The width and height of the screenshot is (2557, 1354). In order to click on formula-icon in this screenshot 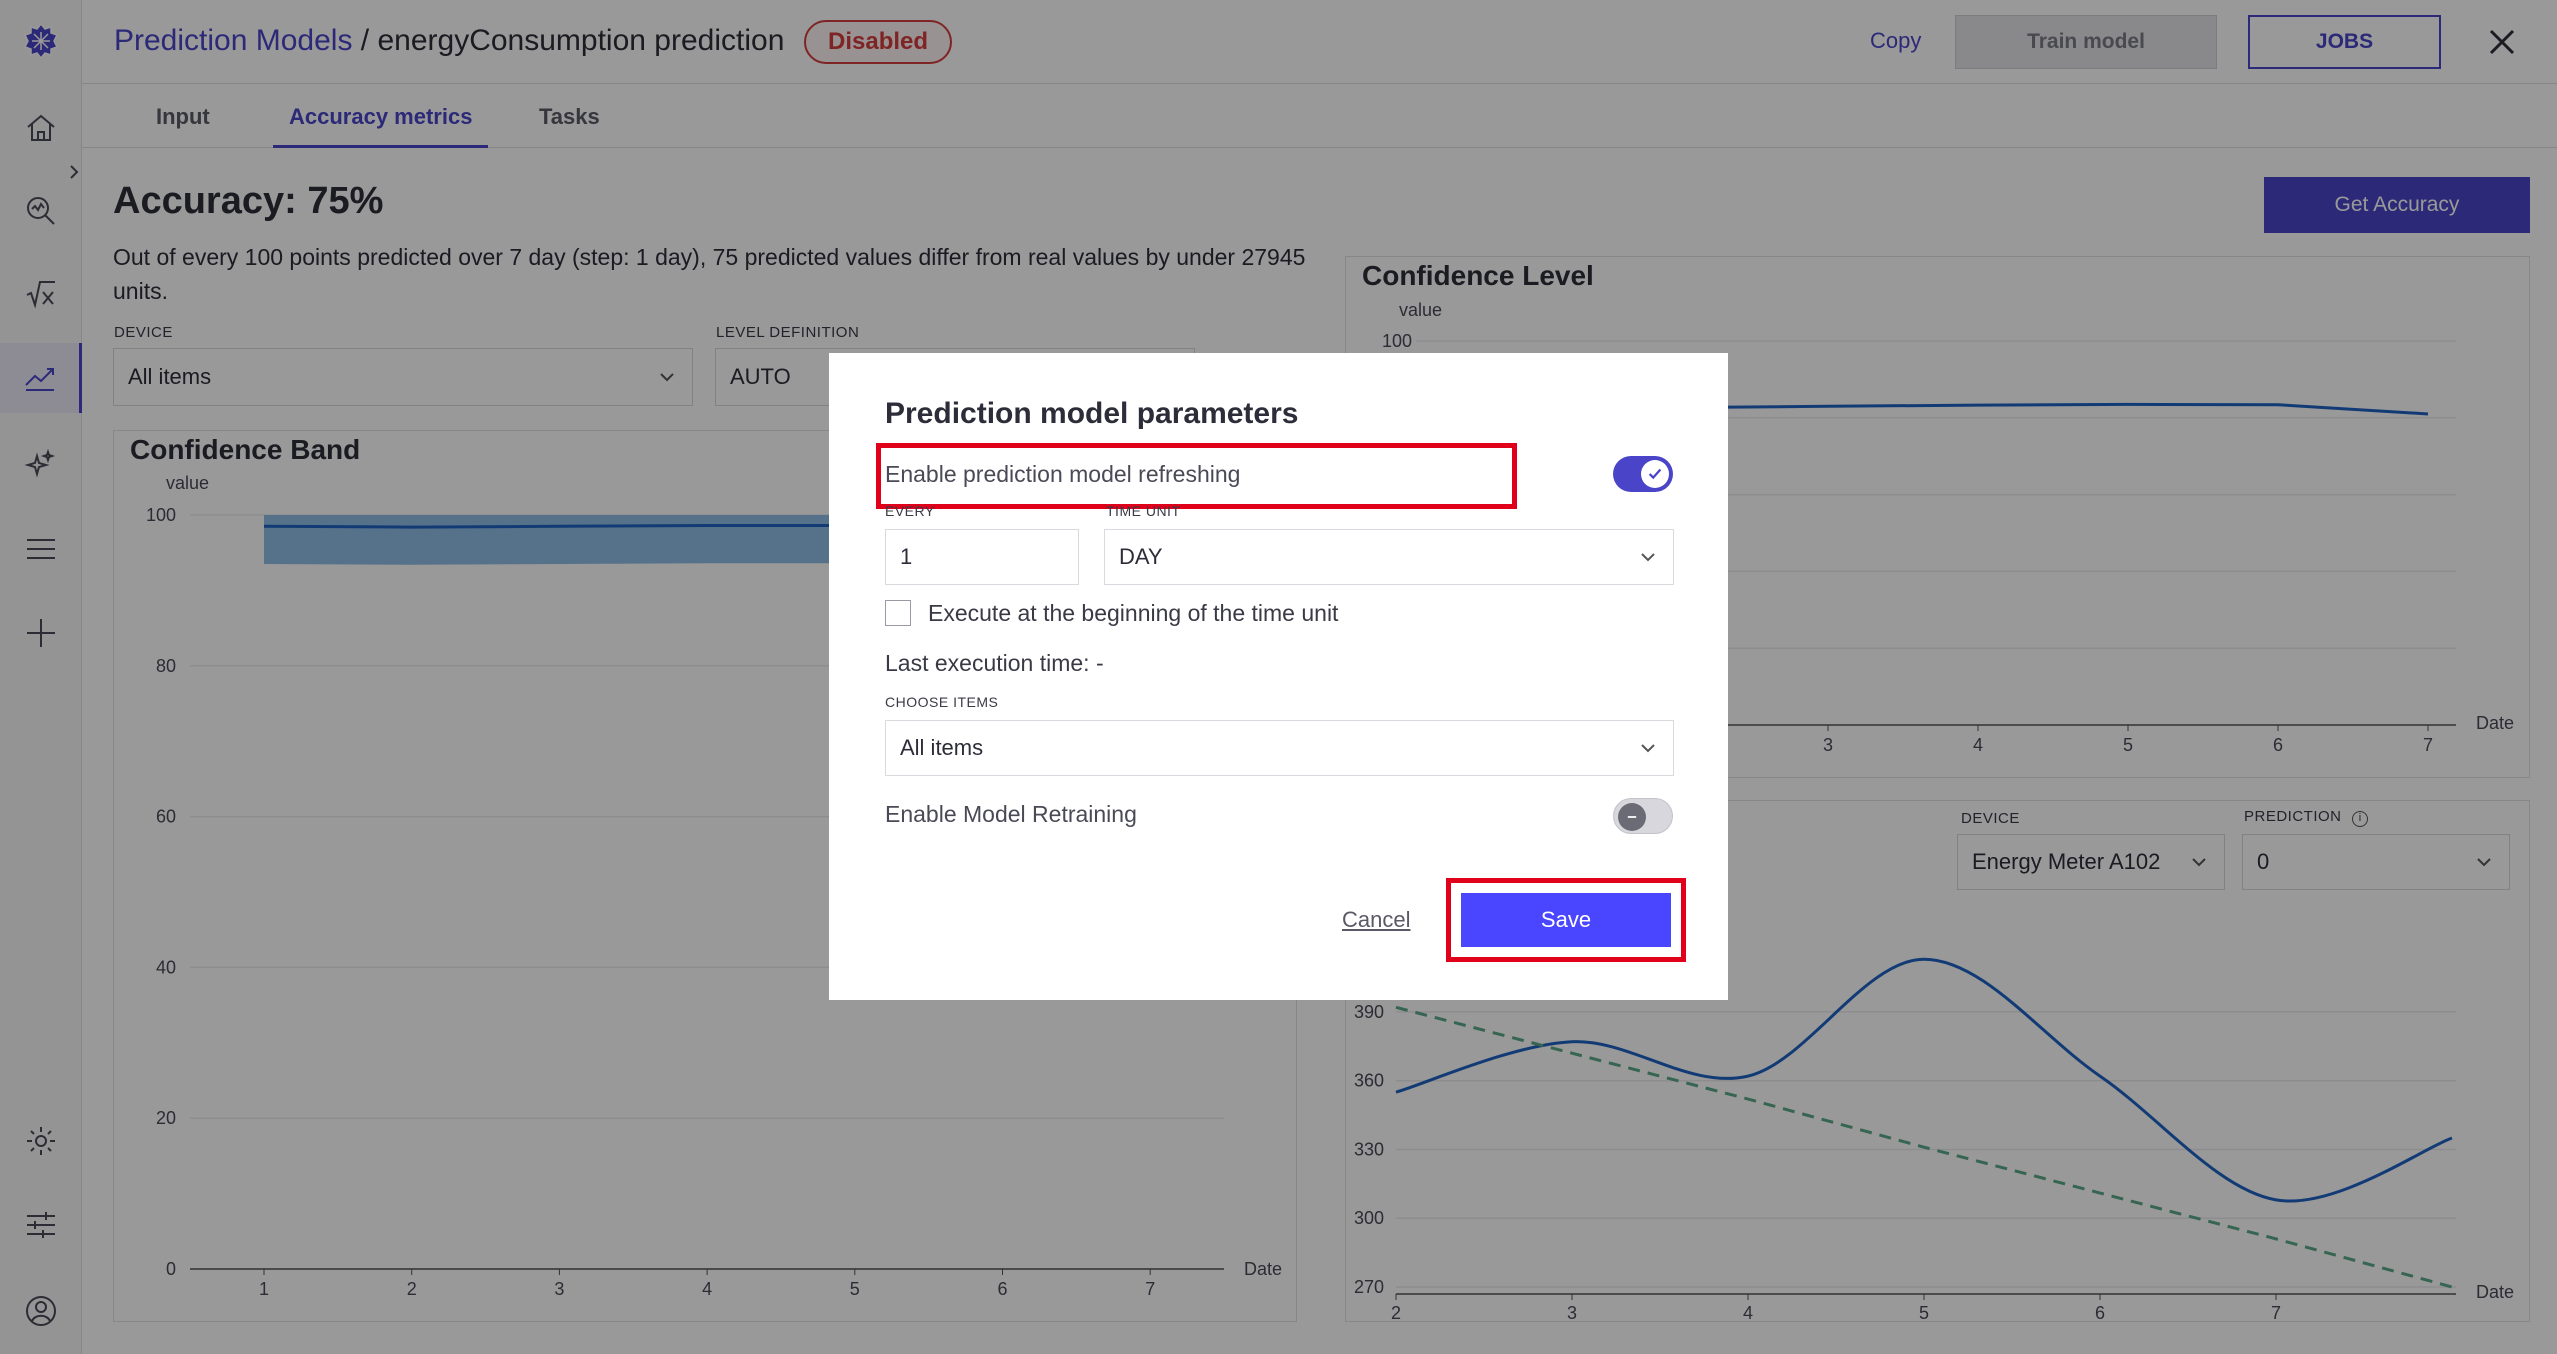, I will do `click(41, 294)`.